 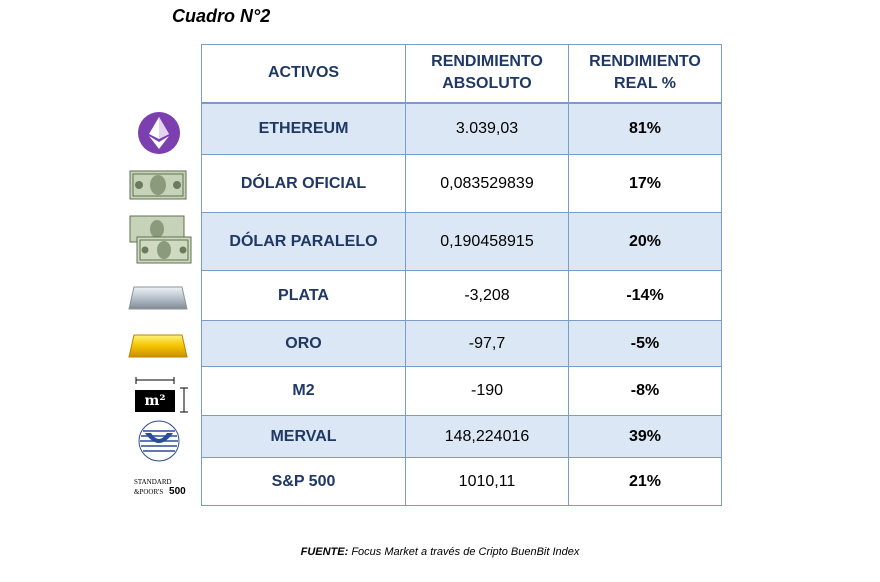 What do you see at coordinates (645, 343) in the screenshot?
I see `real-return: -5%` at bounding box center [645, 343].